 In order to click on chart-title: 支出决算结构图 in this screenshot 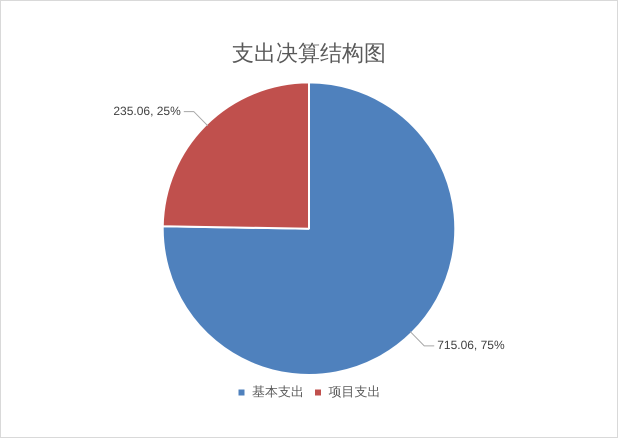, I will do `click(309, 53)`.